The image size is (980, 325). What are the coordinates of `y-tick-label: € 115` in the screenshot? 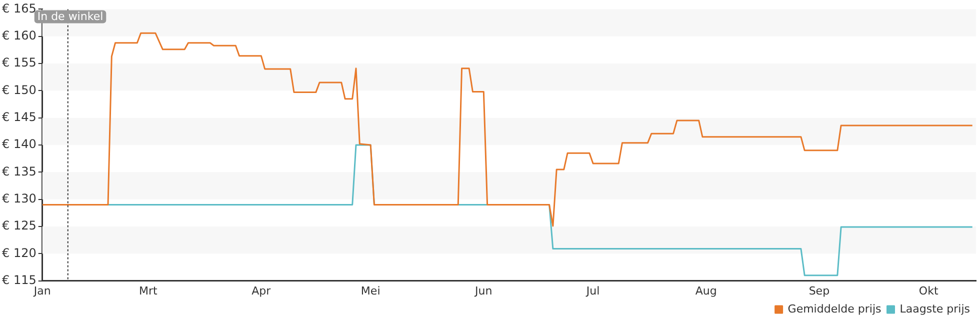 It's located at (19, 279).